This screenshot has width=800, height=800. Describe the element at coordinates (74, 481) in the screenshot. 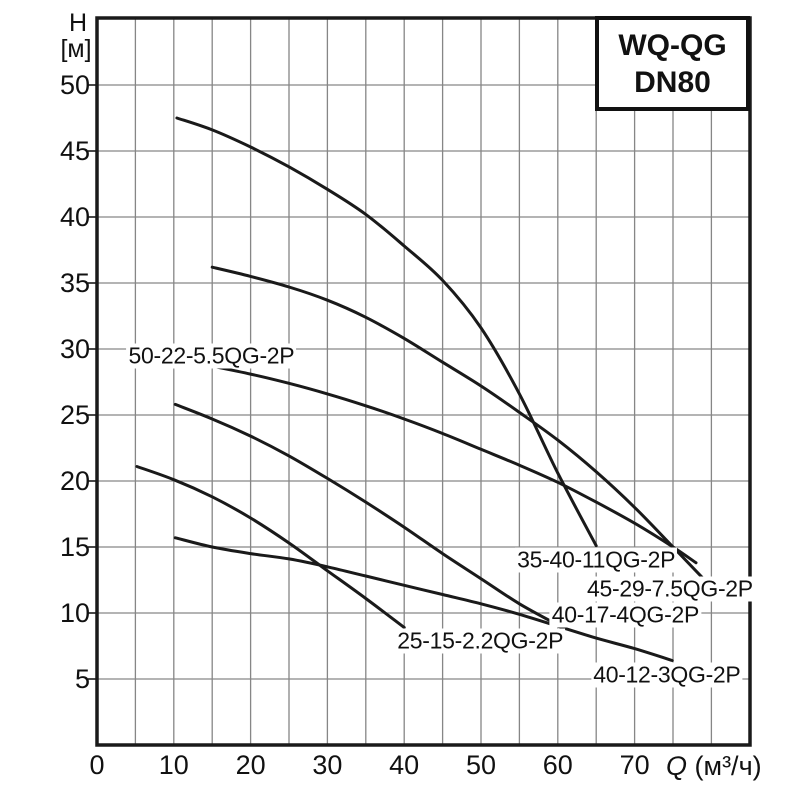

I see `y-tick-label: 20` at that location.